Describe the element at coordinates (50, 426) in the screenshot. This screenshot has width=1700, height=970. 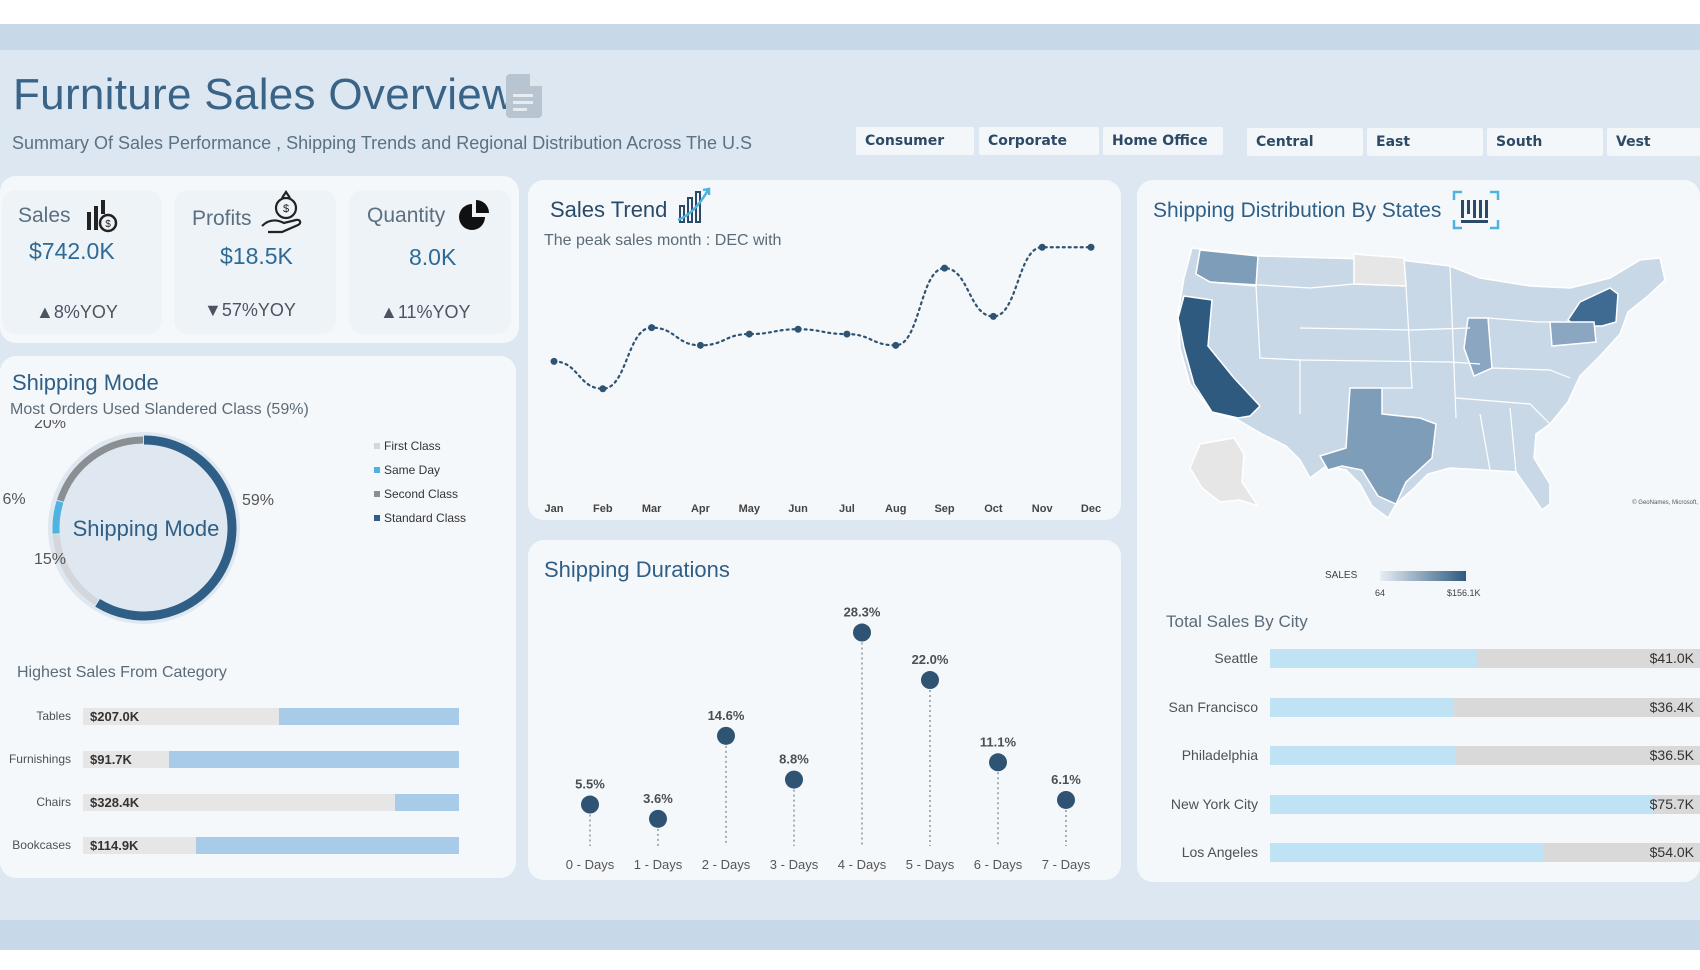
I see `donut-value-label: 20%` at that location.